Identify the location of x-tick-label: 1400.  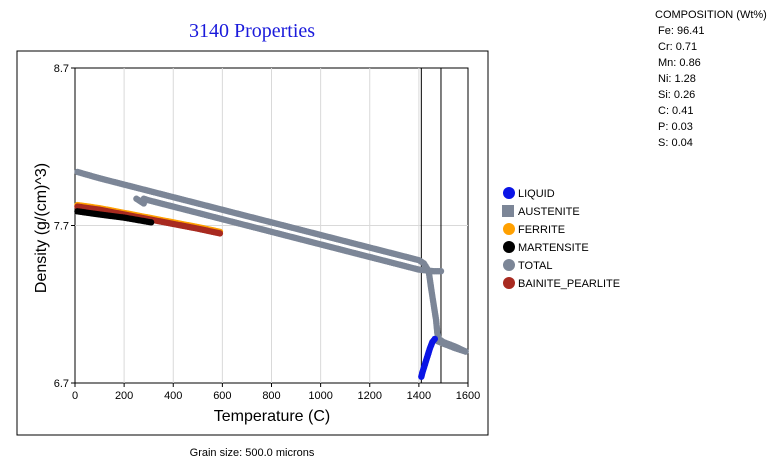
(419, 396).